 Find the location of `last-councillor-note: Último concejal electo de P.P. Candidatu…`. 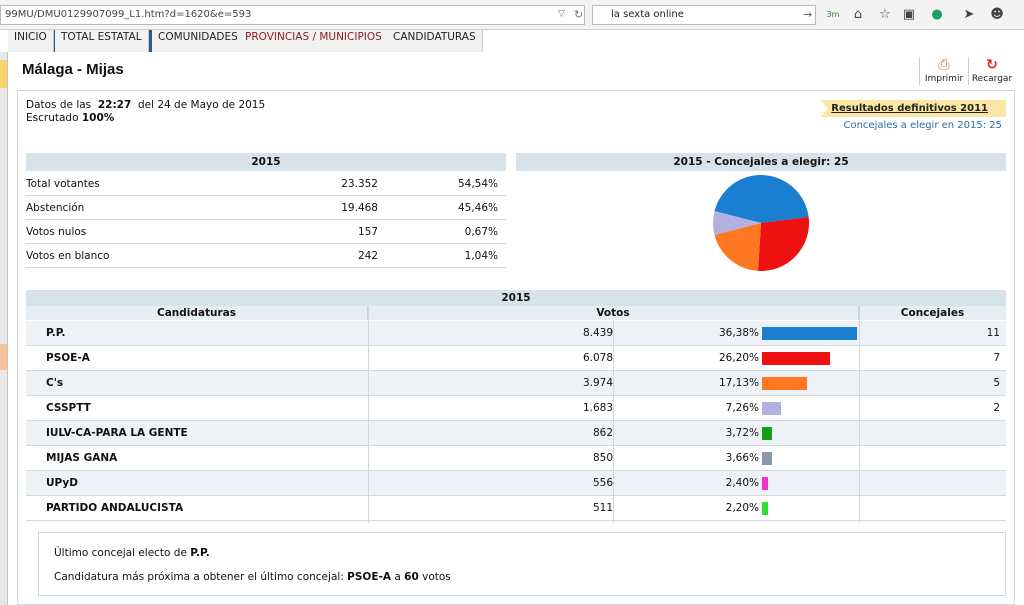

last-councillor-note: Último concejal electo de P.P. Candidatu… is located at coordinates (522, 564).